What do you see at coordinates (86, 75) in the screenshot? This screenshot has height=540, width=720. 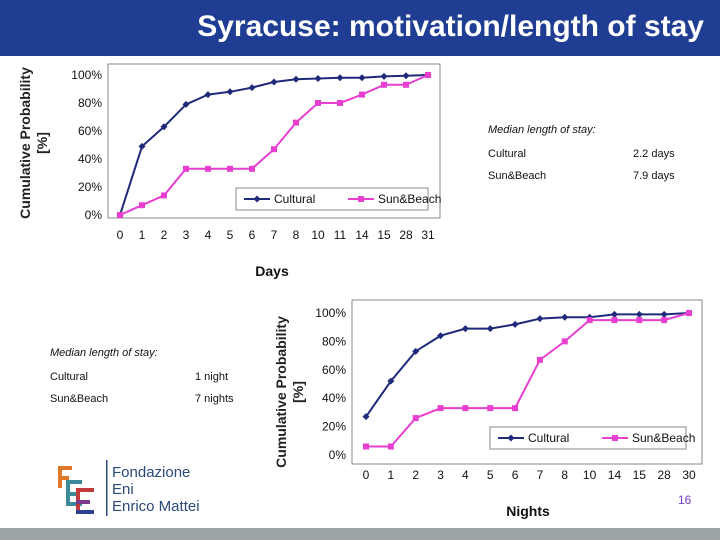 I see `y-tick-label: 100%` at bounding box center [86, 75].